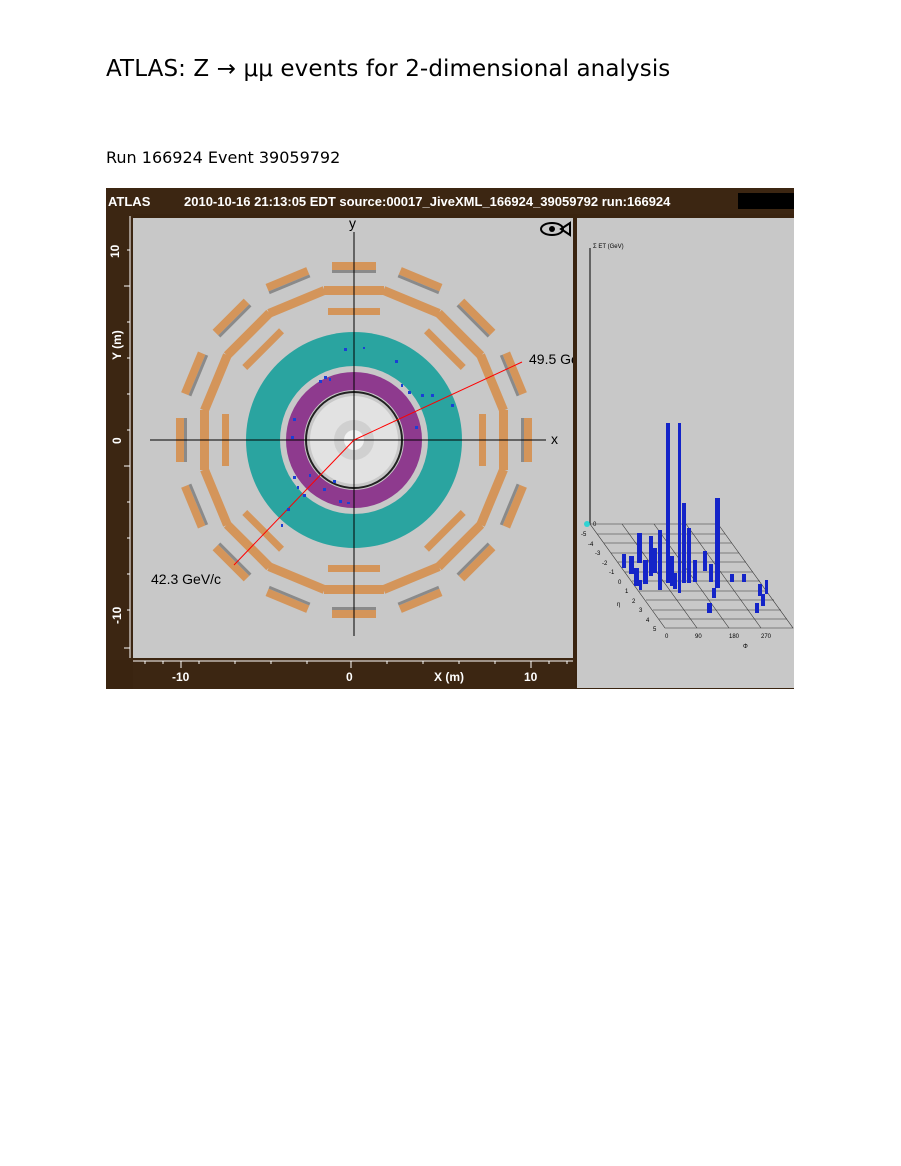  What do you see at coordinates (117, 615) in the screenshot?
I see `y-tick-minus10: -10` at bounding box center [117, 615].